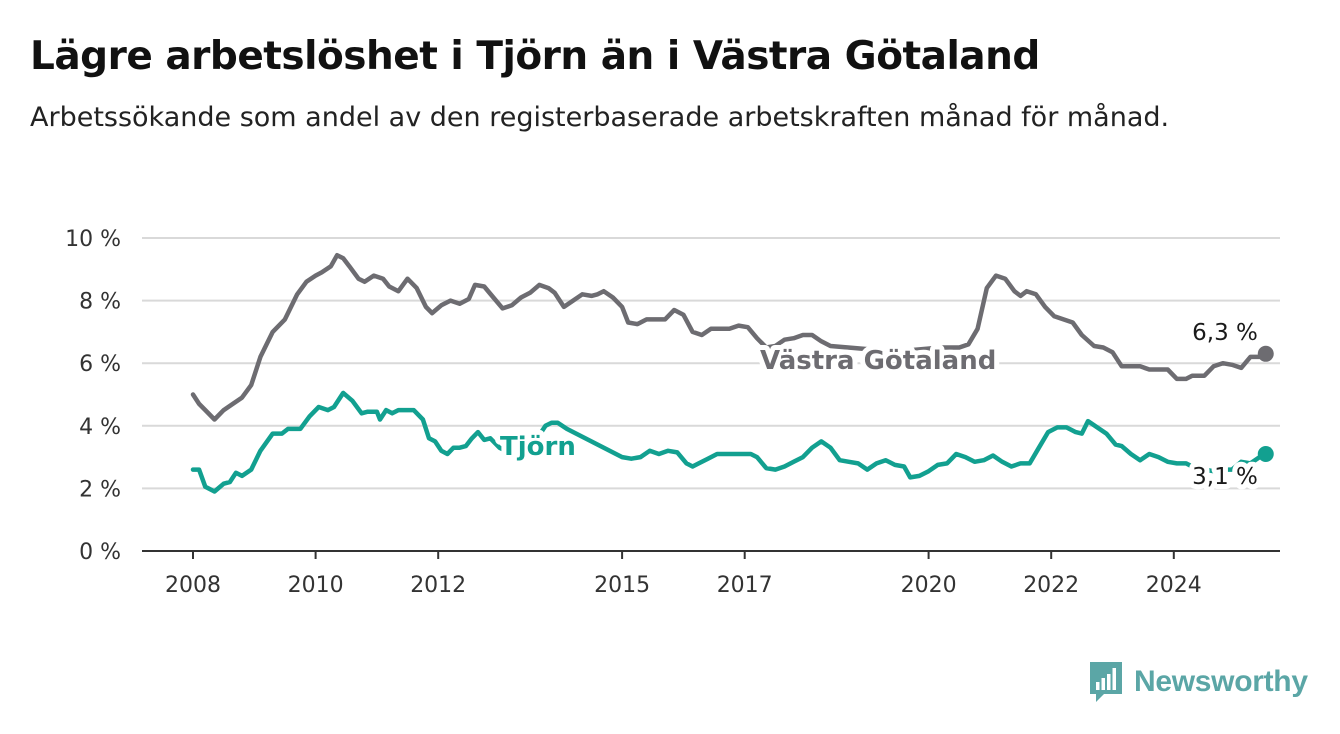  I want to click on newsworthy-logo-icon, so click(1106, 682).